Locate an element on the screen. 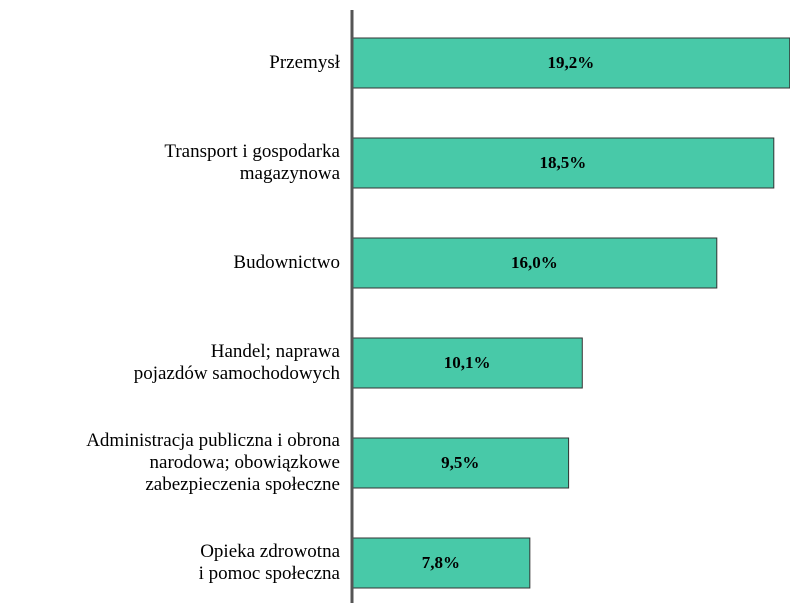 The height and width of the screenshot is (603, 790). value-label: 10,1% is located at coordinates (467, 362).